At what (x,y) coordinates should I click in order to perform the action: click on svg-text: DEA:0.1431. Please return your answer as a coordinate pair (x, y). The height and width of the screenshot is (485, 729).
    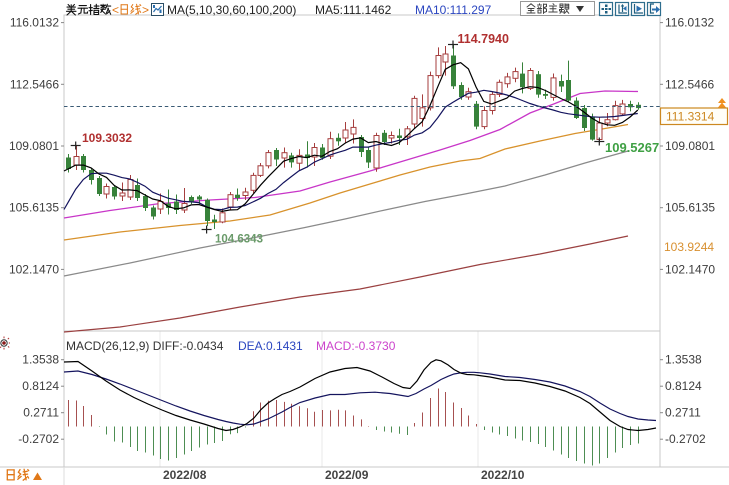
    Looking at the image, I should click on (270, 346).